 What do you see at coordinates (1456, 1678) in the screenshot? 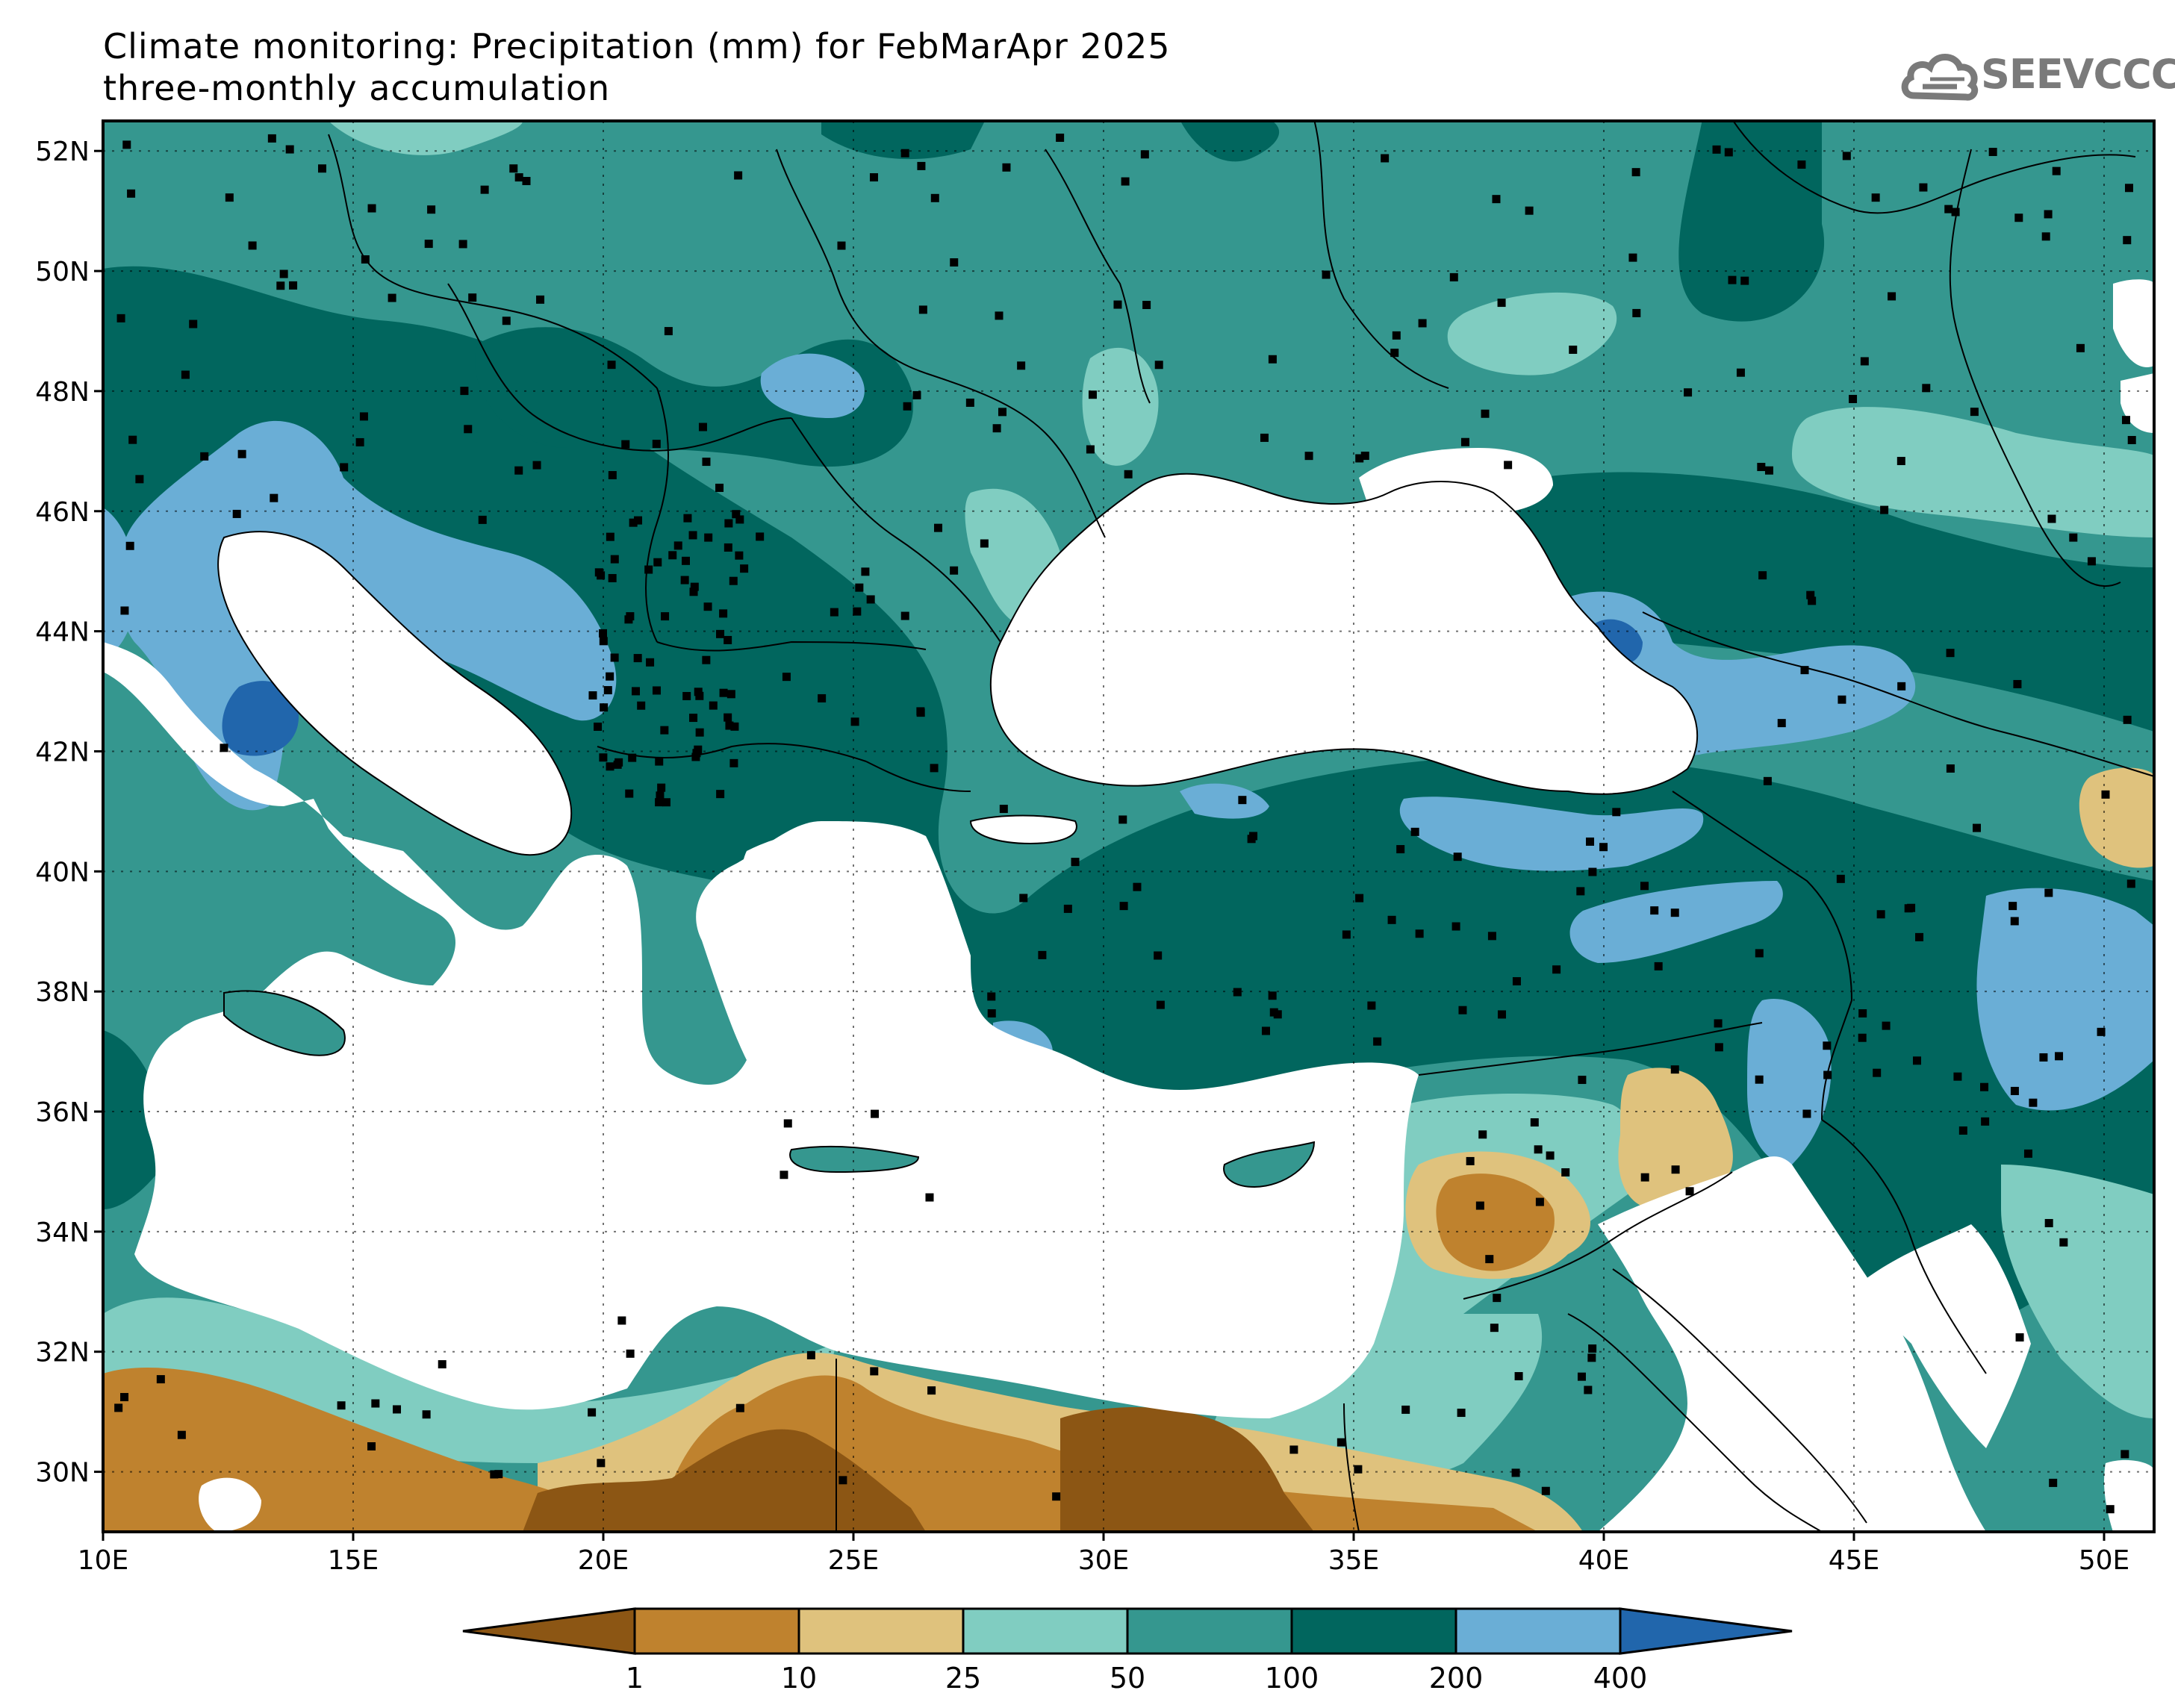
I see `legend-level-label: 200` at bounding box center [1456, 1678].